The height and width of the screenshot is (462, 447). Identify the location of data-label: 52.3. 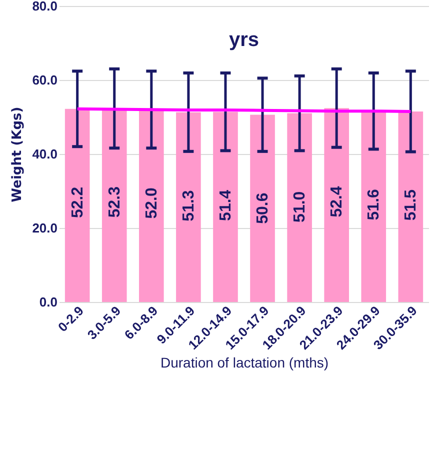
(115, 202).